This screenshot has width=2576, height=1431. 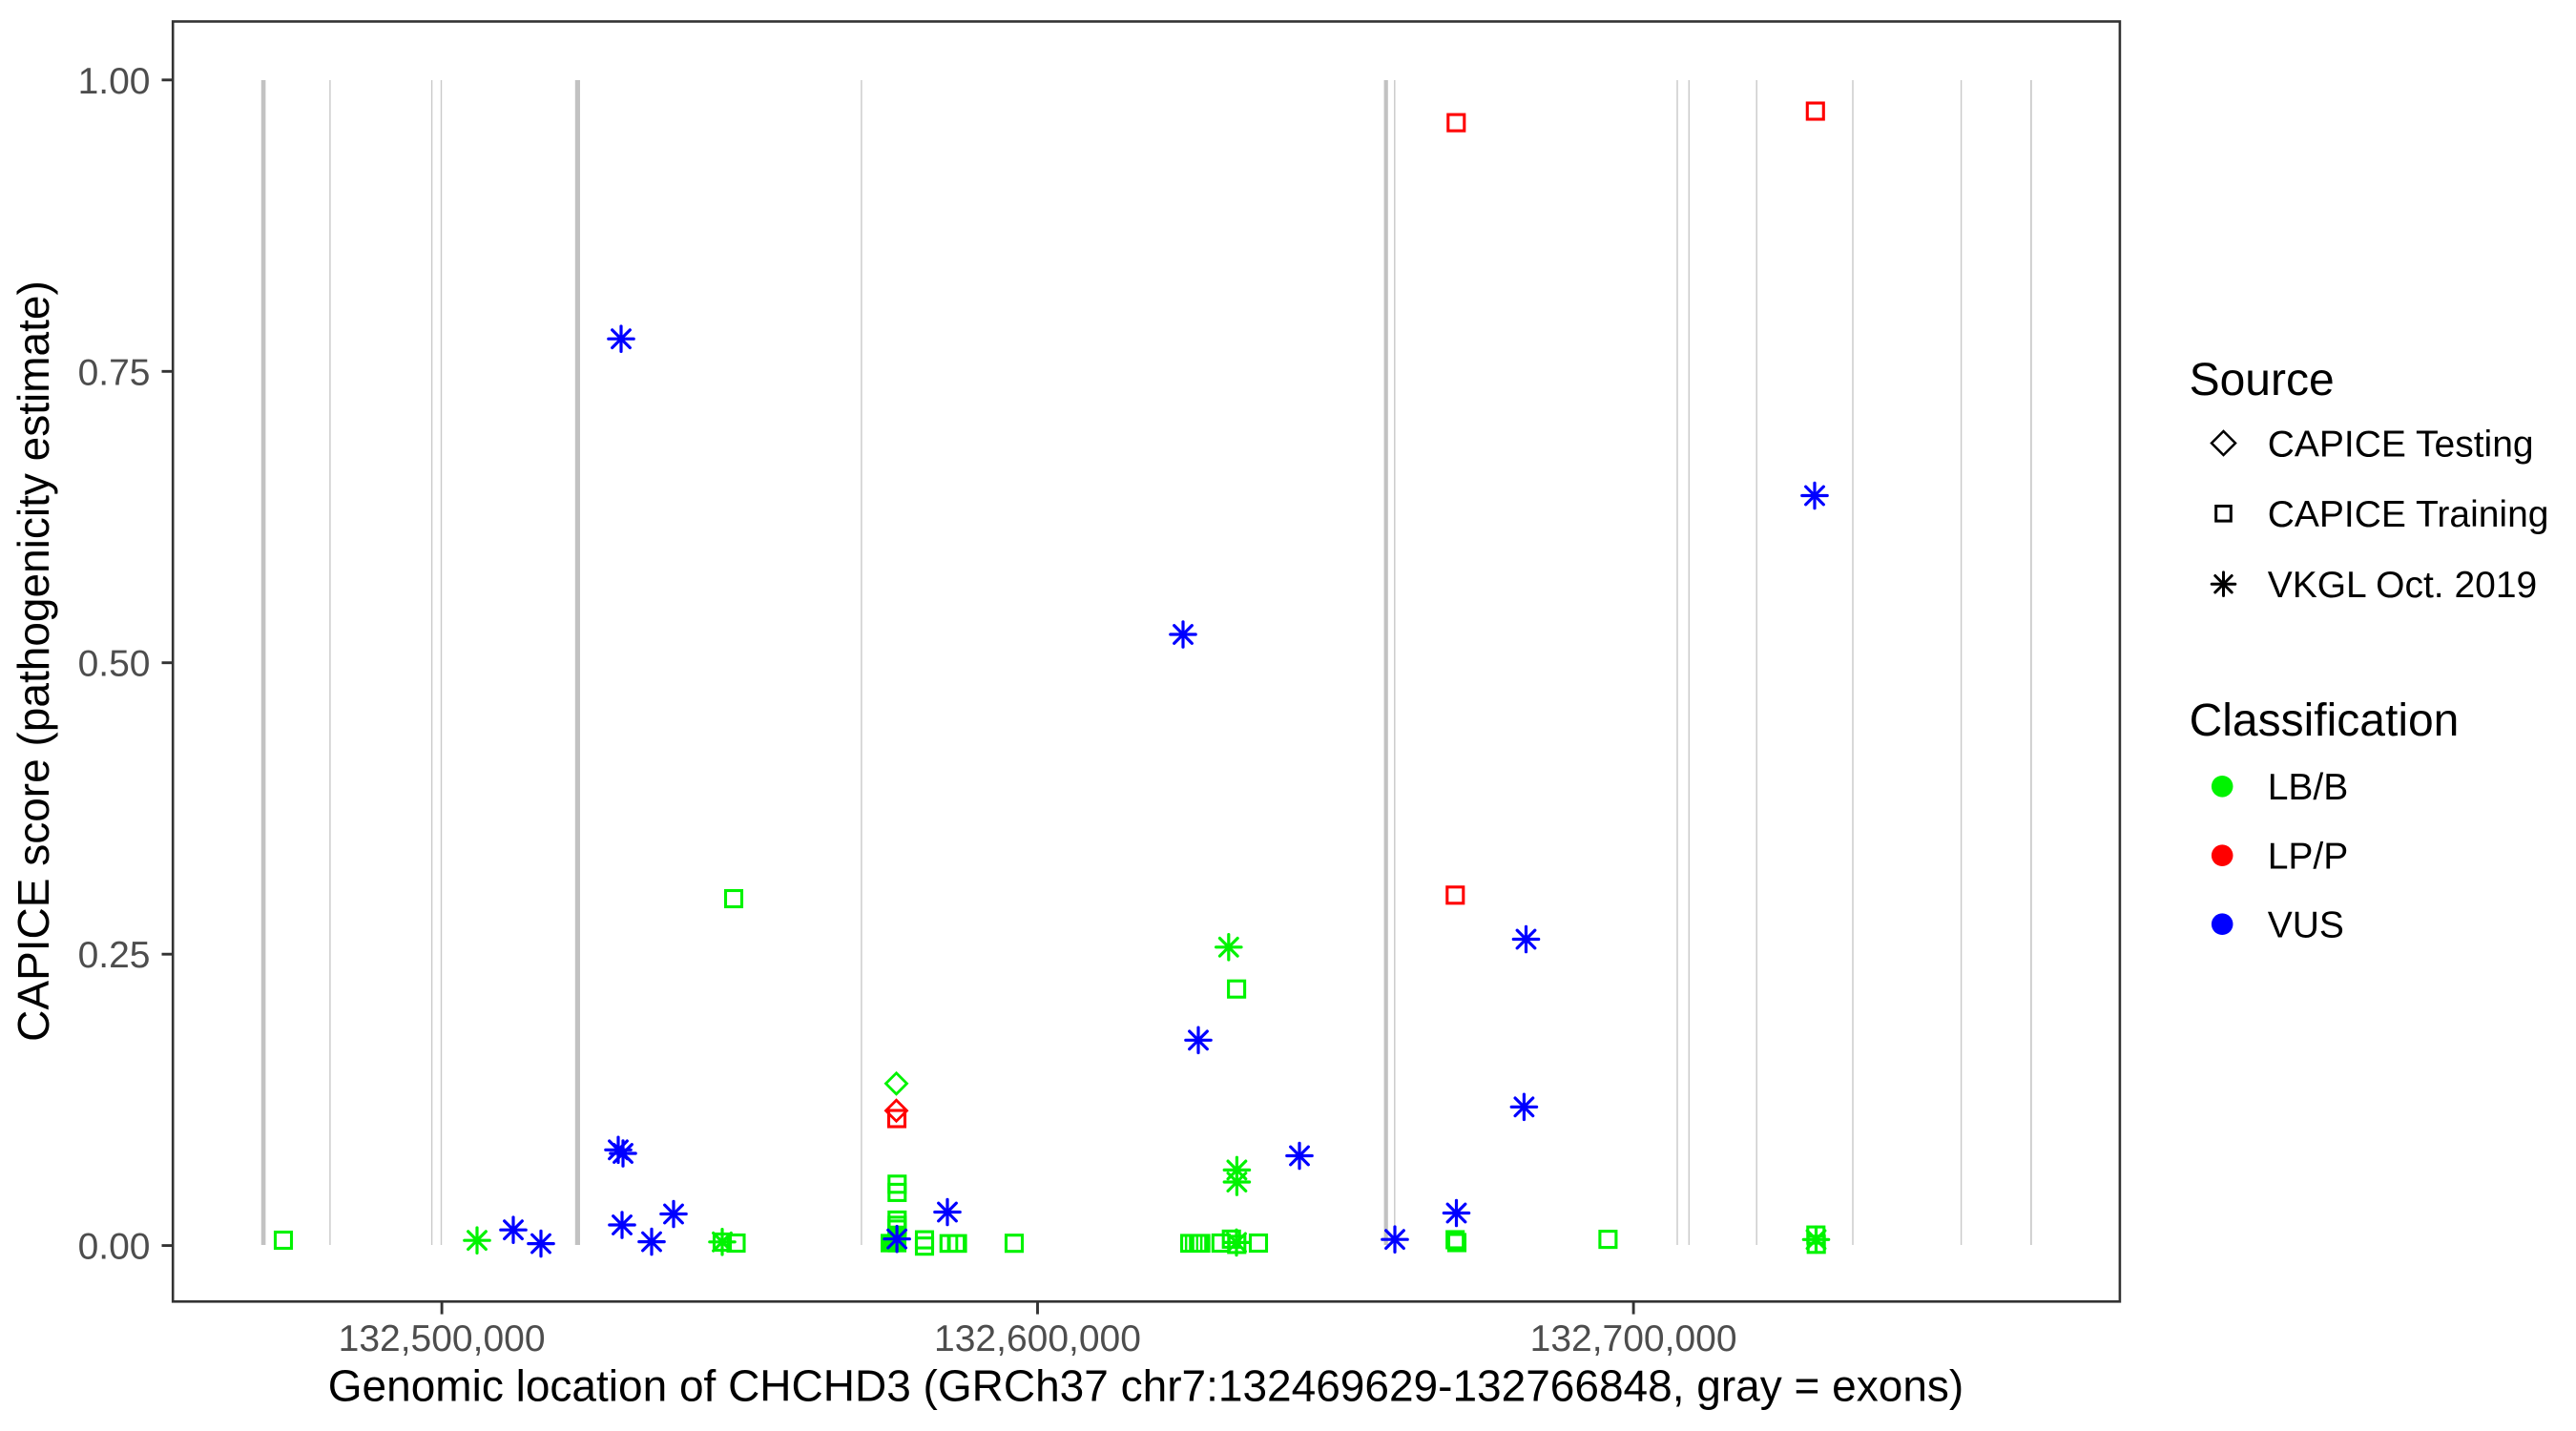 I want to click on svg-text: 132,500,000, so click(x=442, y=1338).